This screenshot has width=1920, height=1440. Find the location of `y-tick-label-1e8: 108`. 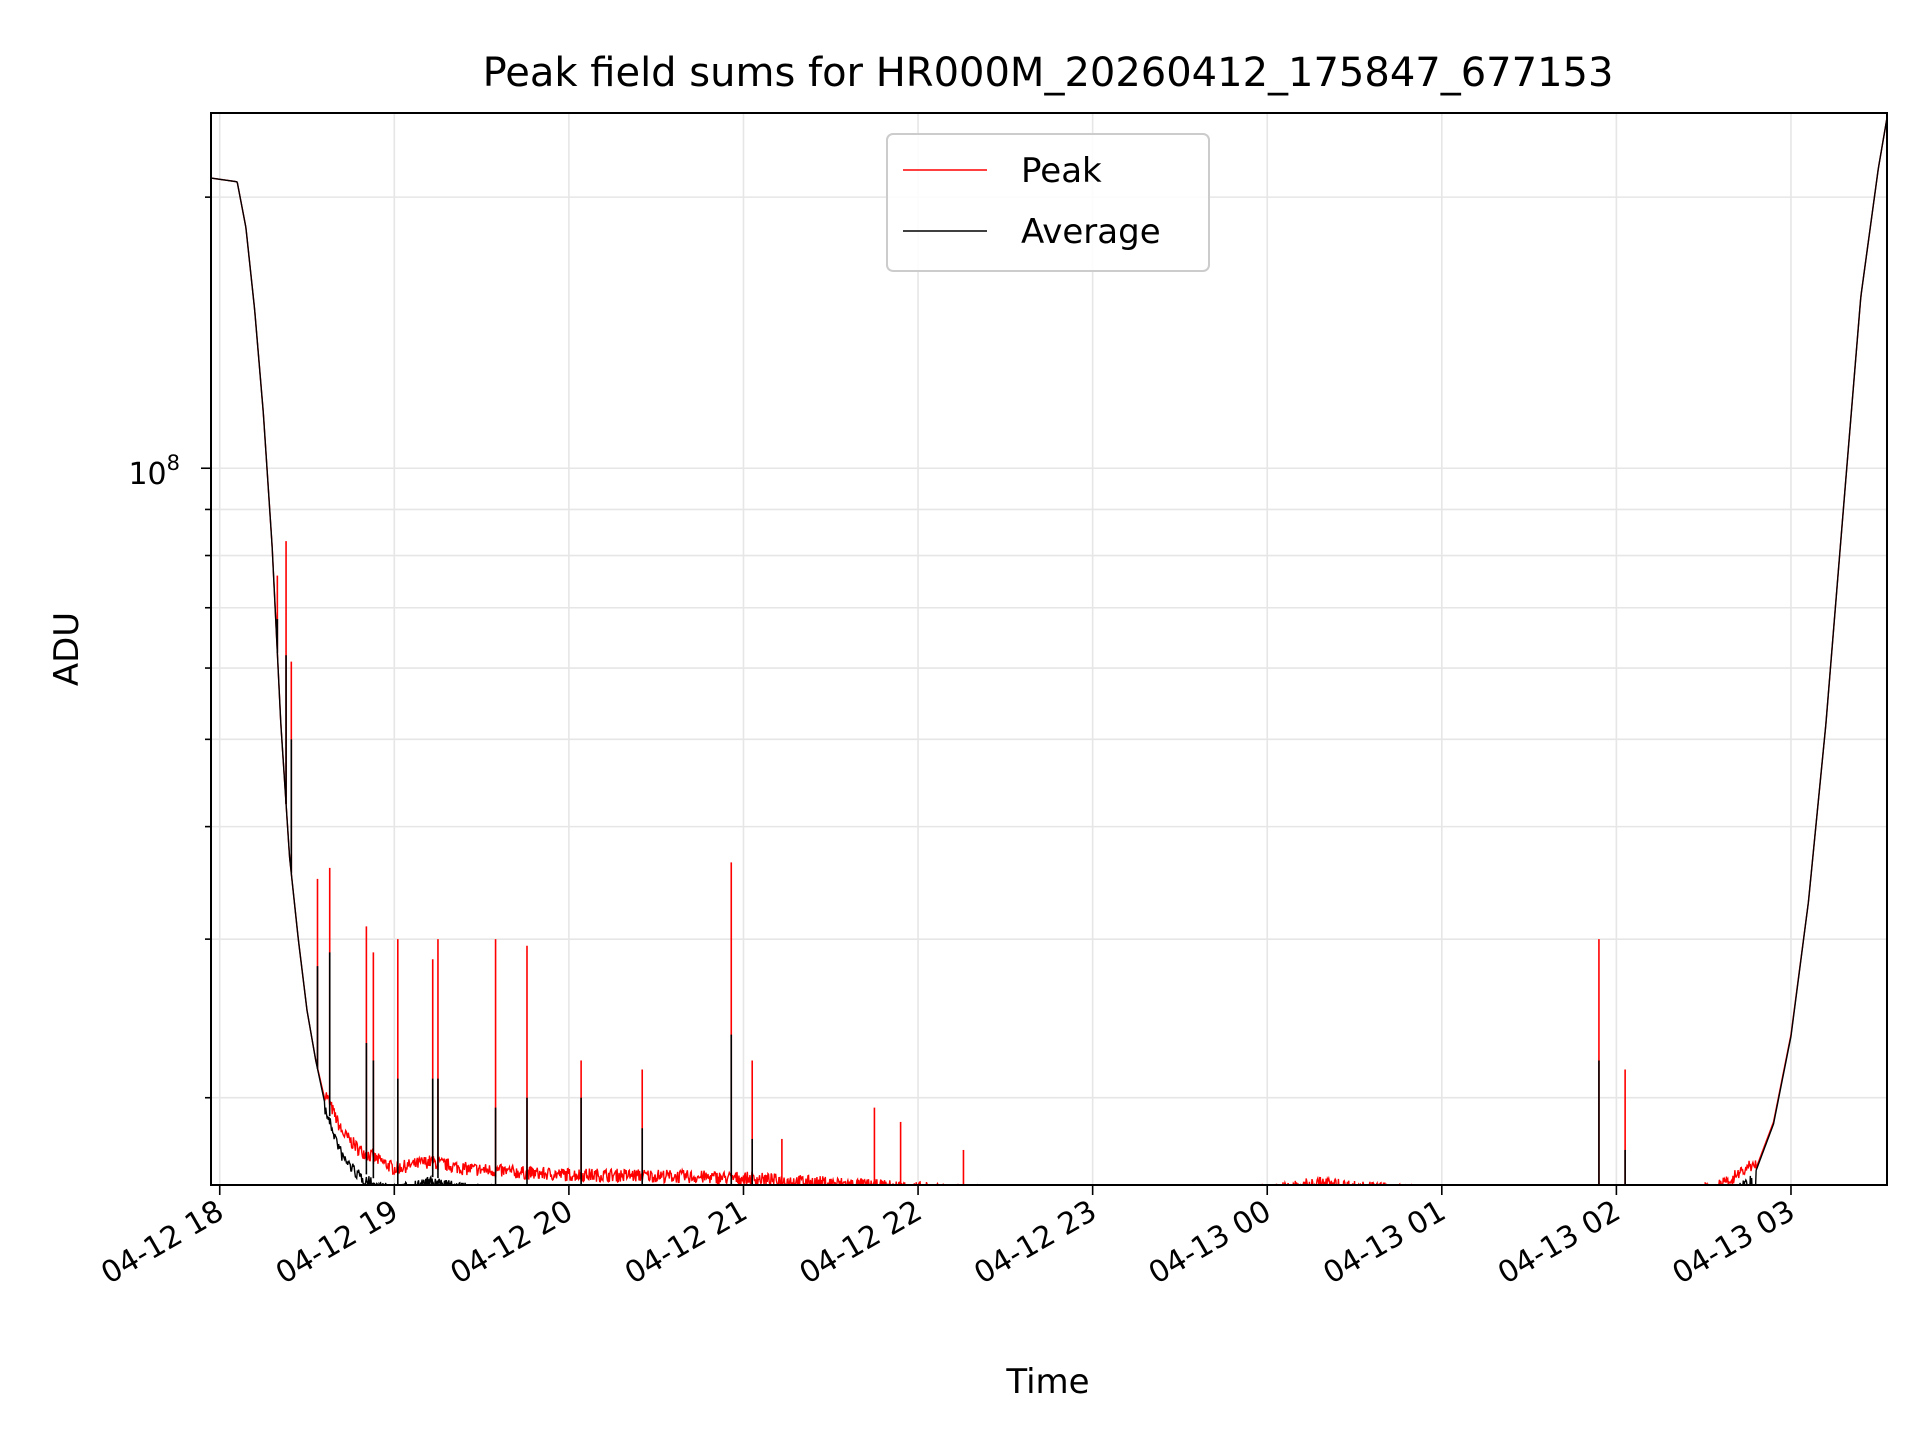

y-tick-label-1e8: 108 is located at coordinates (154, 471).